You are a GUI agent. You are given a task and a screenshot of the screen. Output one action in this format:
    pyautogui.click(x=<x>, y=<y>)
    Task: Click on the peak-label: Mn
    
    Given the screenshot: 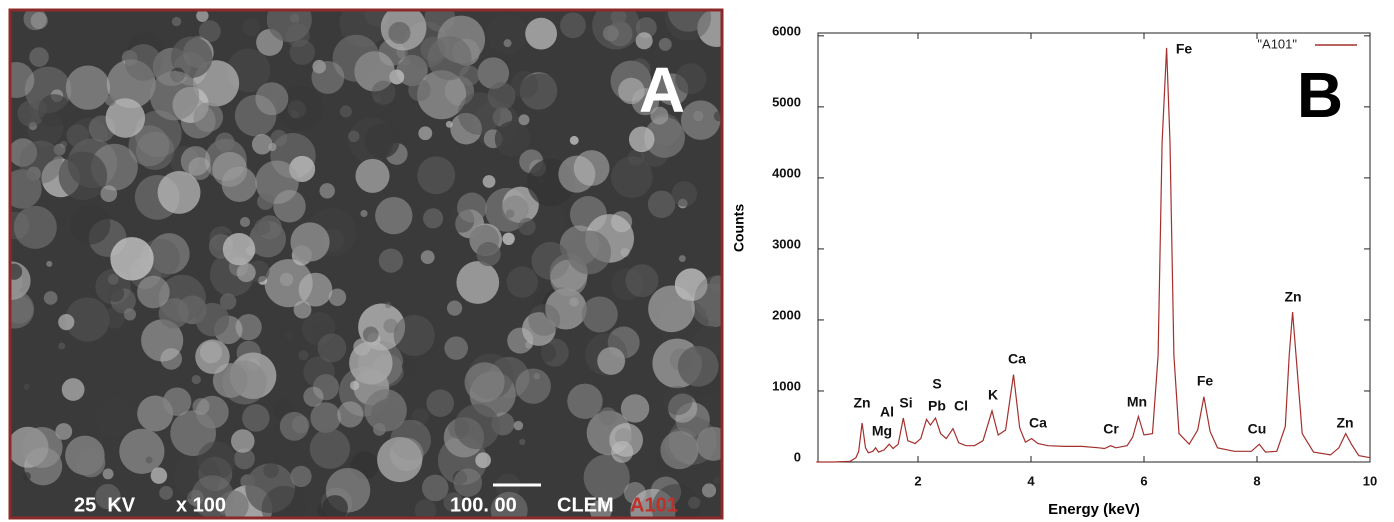 What is the action you would take?
    pyautogui.click(x=1137, y=402)
    